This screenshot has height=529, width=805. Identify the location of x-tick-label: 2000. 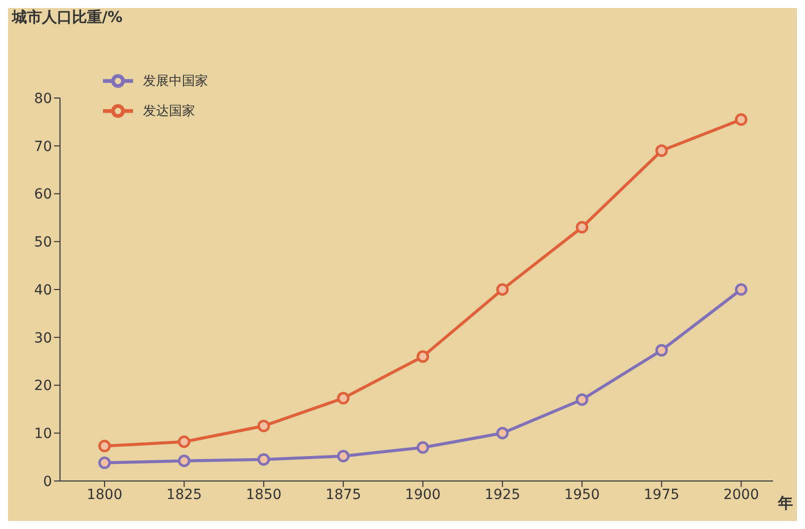
(741, 494).